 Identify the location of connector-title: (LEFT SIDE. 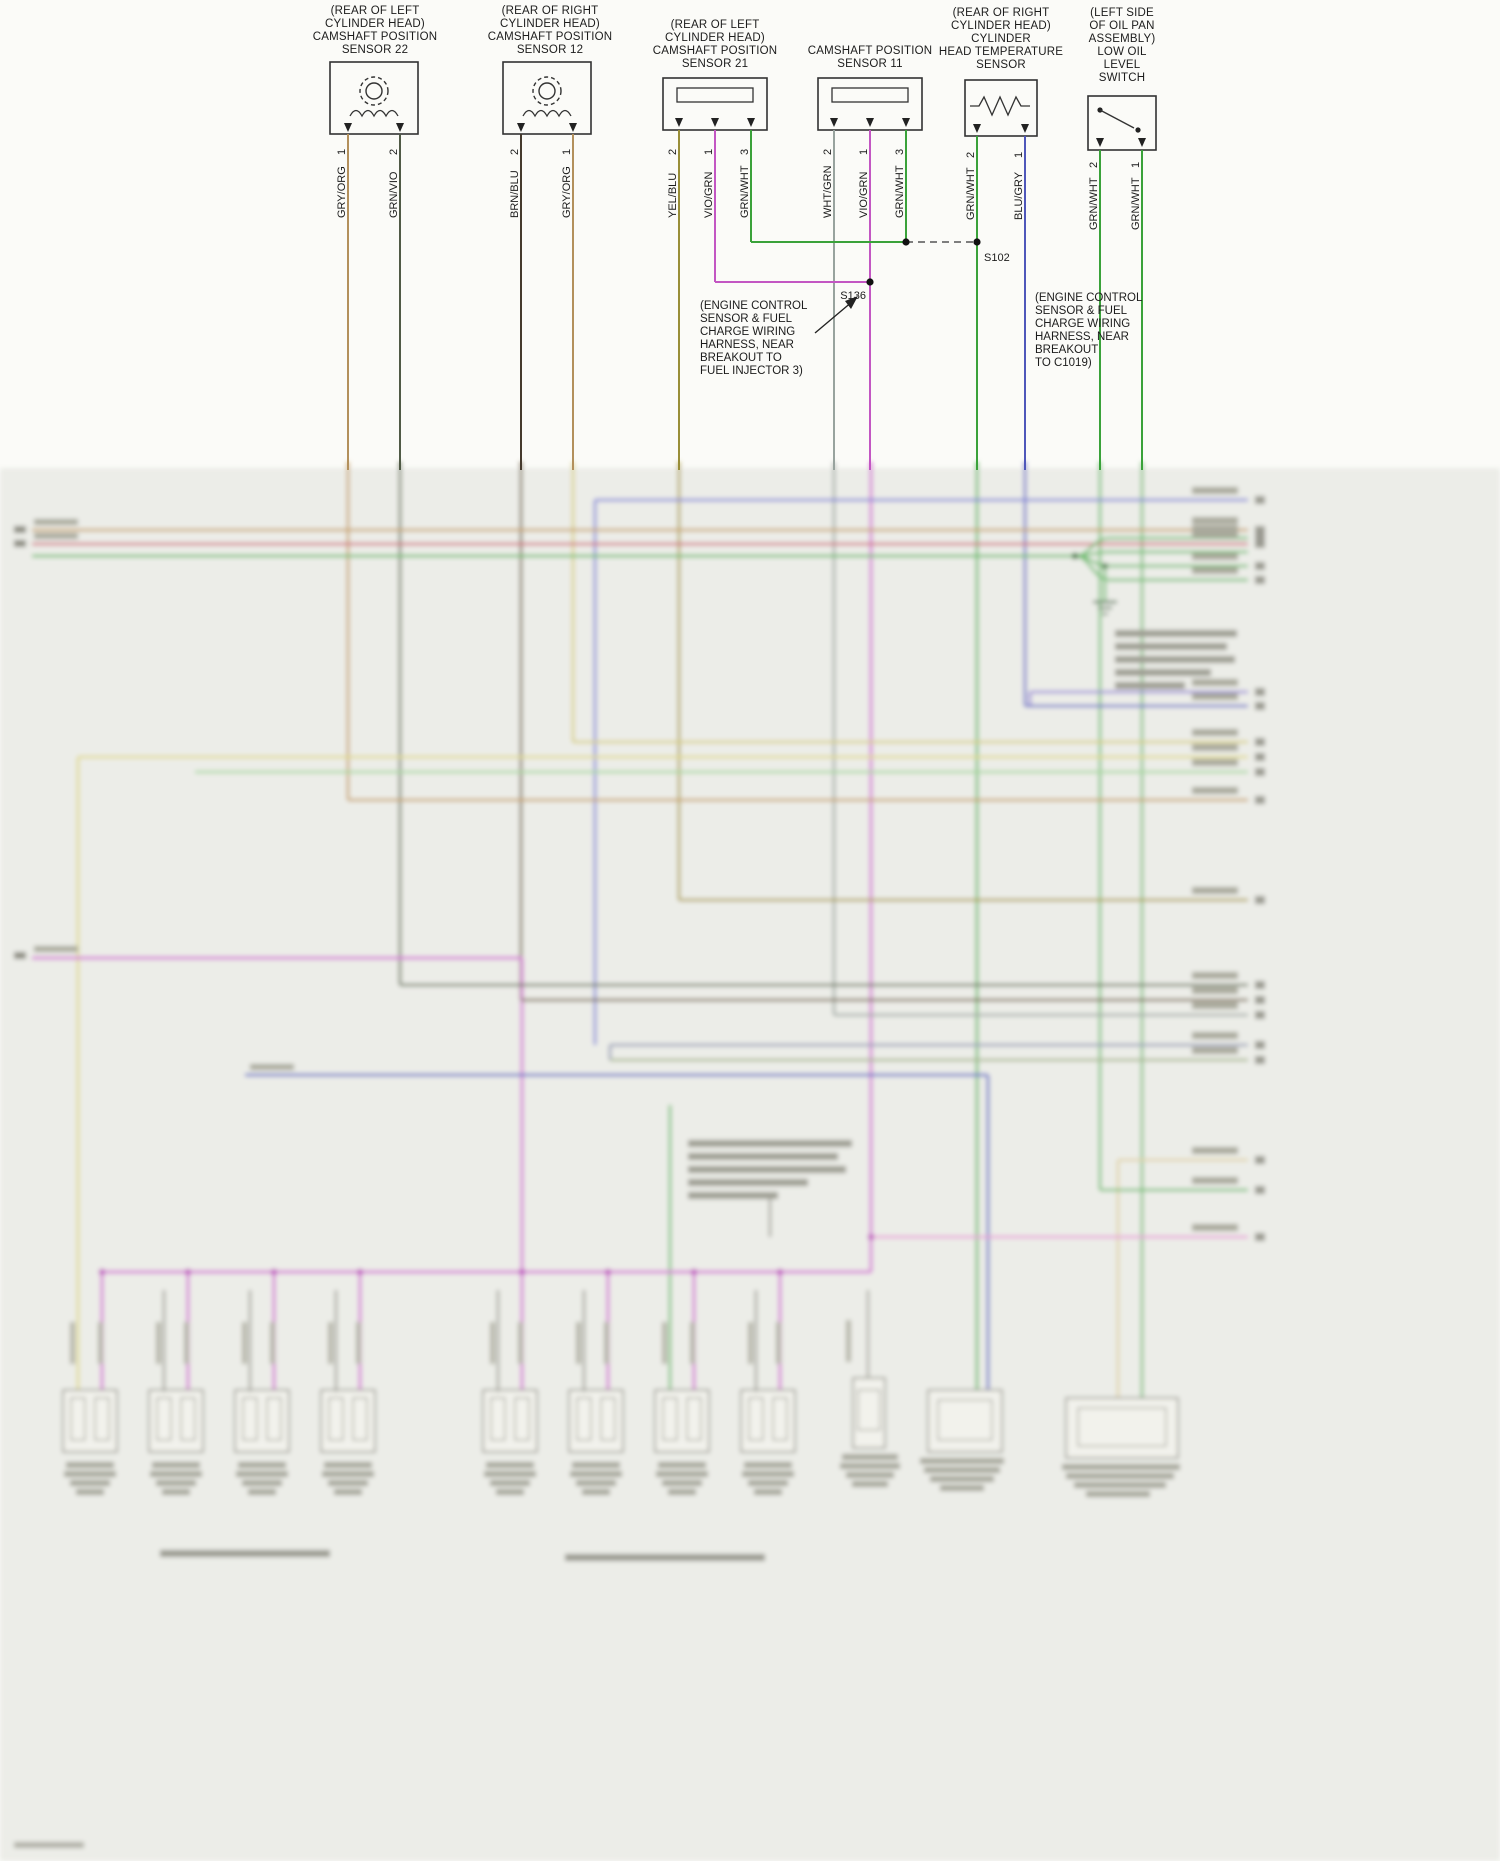
(1122, 13).